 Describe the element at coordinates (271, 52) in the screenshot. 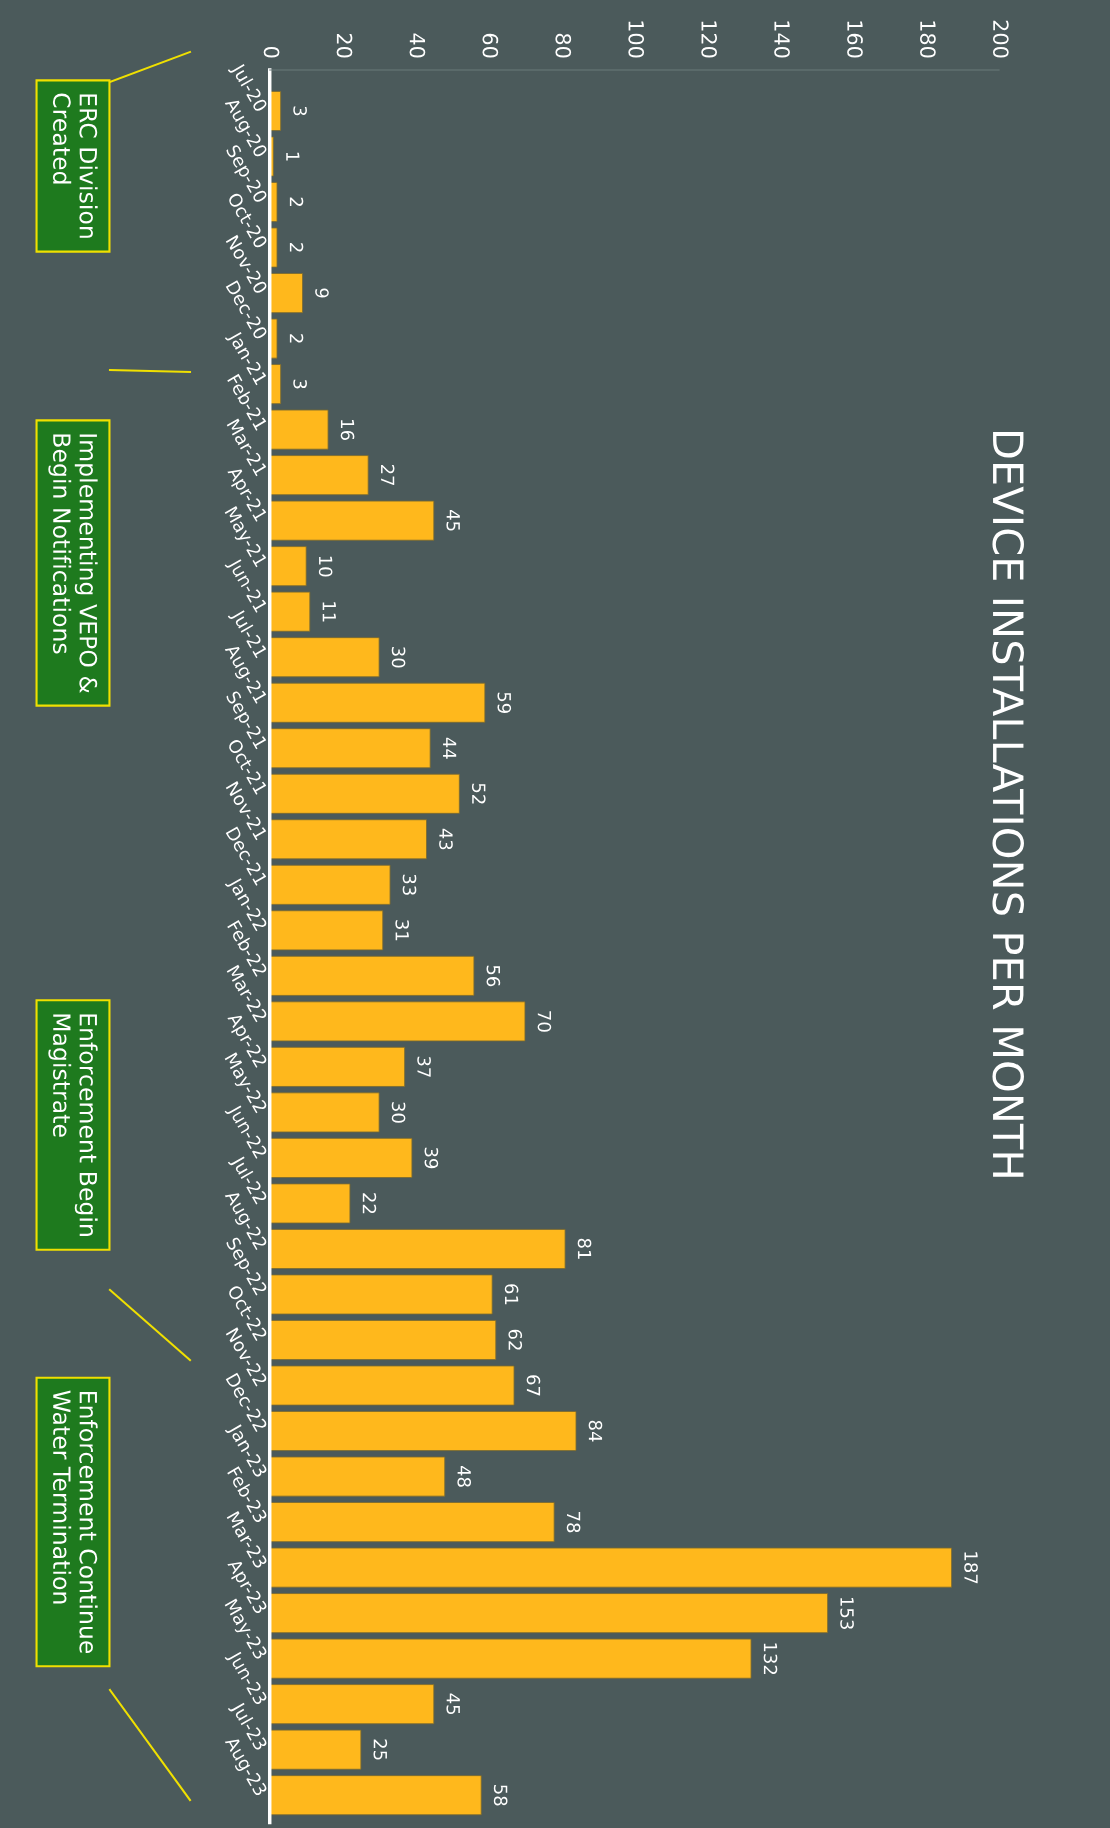

I see `x-tick-label: 0` at that location.